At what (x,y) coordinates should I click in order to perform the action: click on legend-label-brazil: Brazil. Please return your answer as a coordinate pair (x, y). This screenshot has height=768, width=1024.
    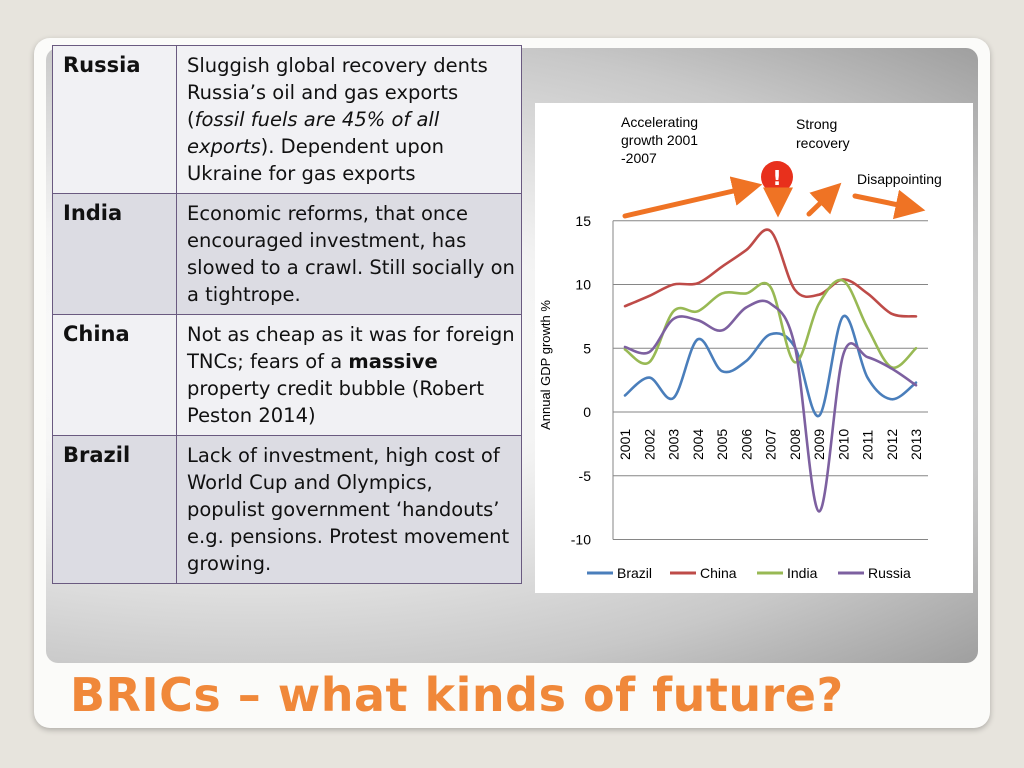
    Looking at the image, I should click on (634, 573).